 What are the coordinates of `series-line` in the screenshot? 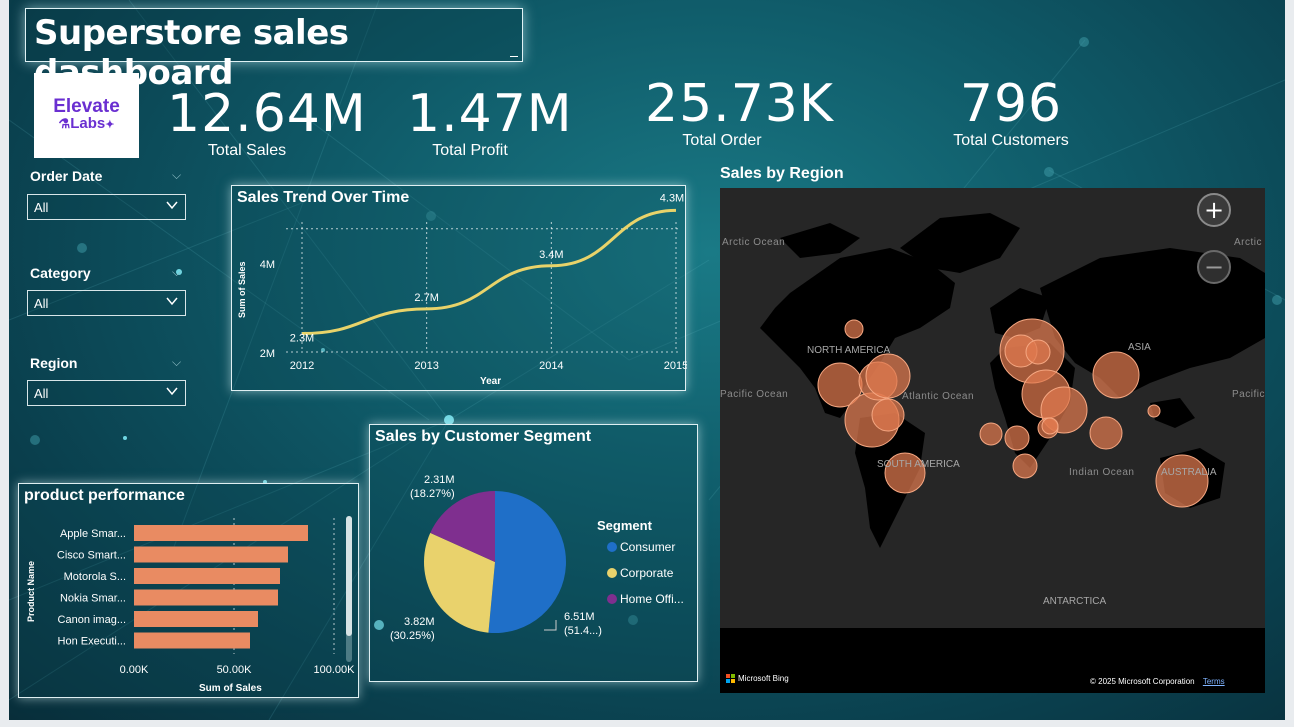 It's located at (489, 272).